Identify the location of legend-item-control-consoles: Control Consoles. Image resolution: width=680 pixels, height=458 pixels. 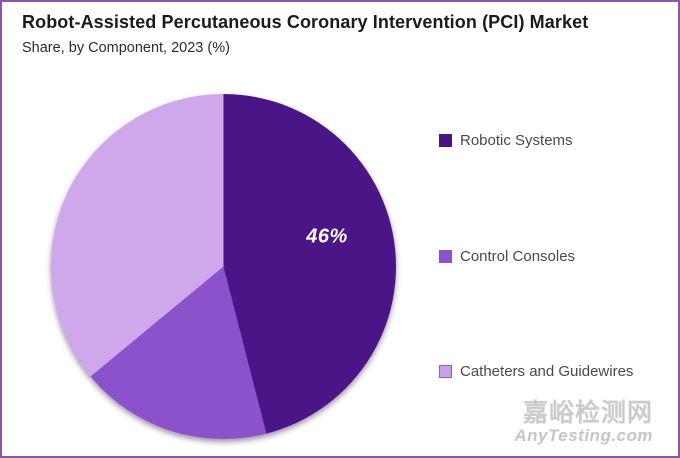
(536, 256).